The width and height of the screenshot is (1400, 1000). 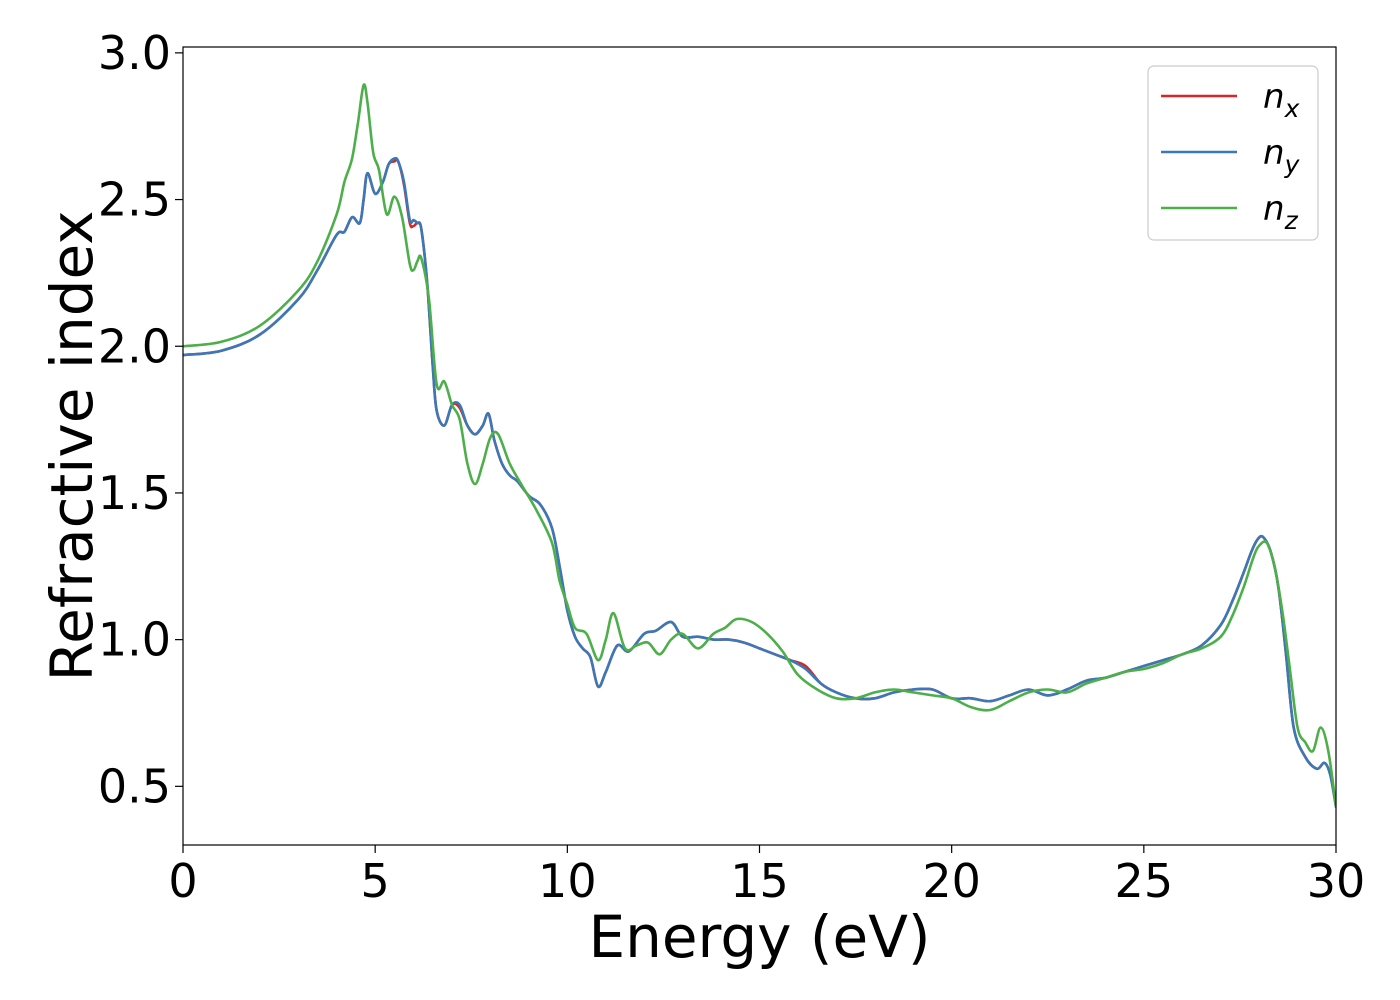 What do you see at coordinates (759, 937) in the screenshot?
I see `x-axis-label: Energy (eV)` at bounding box center [759, 937].